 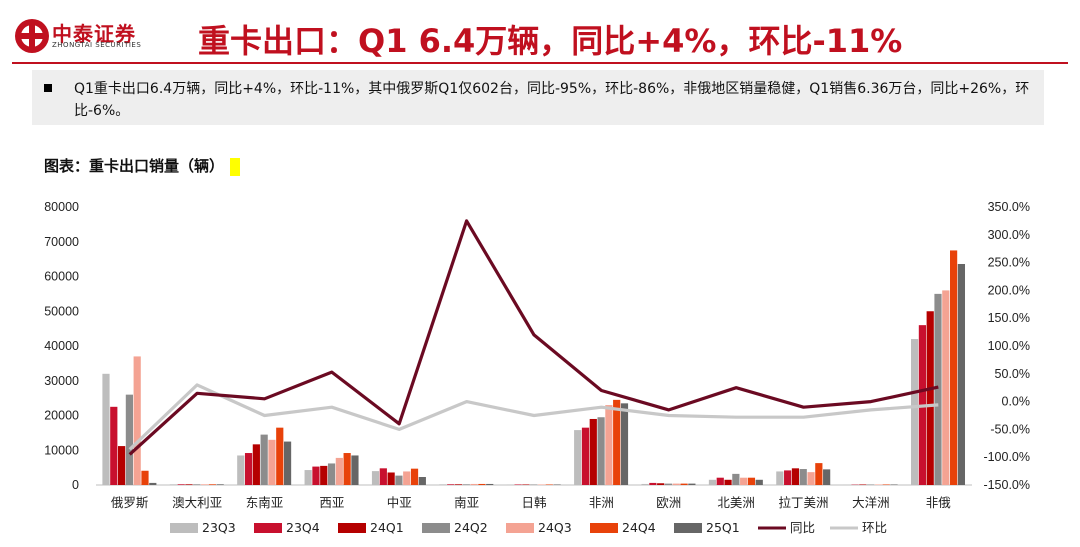 What do you see at coordinates (1009, 263) in the screenshot?
I see `y-right-tick-label: 250.0%` at bounding box center [1009, 263].